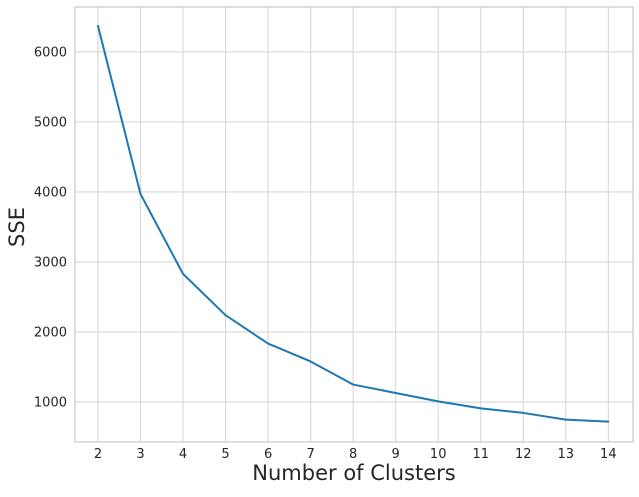  What do you see at coordinates (353, 454) in the screenshot?
I see `x-tick-label: 8` at bounding box center [353, 454].